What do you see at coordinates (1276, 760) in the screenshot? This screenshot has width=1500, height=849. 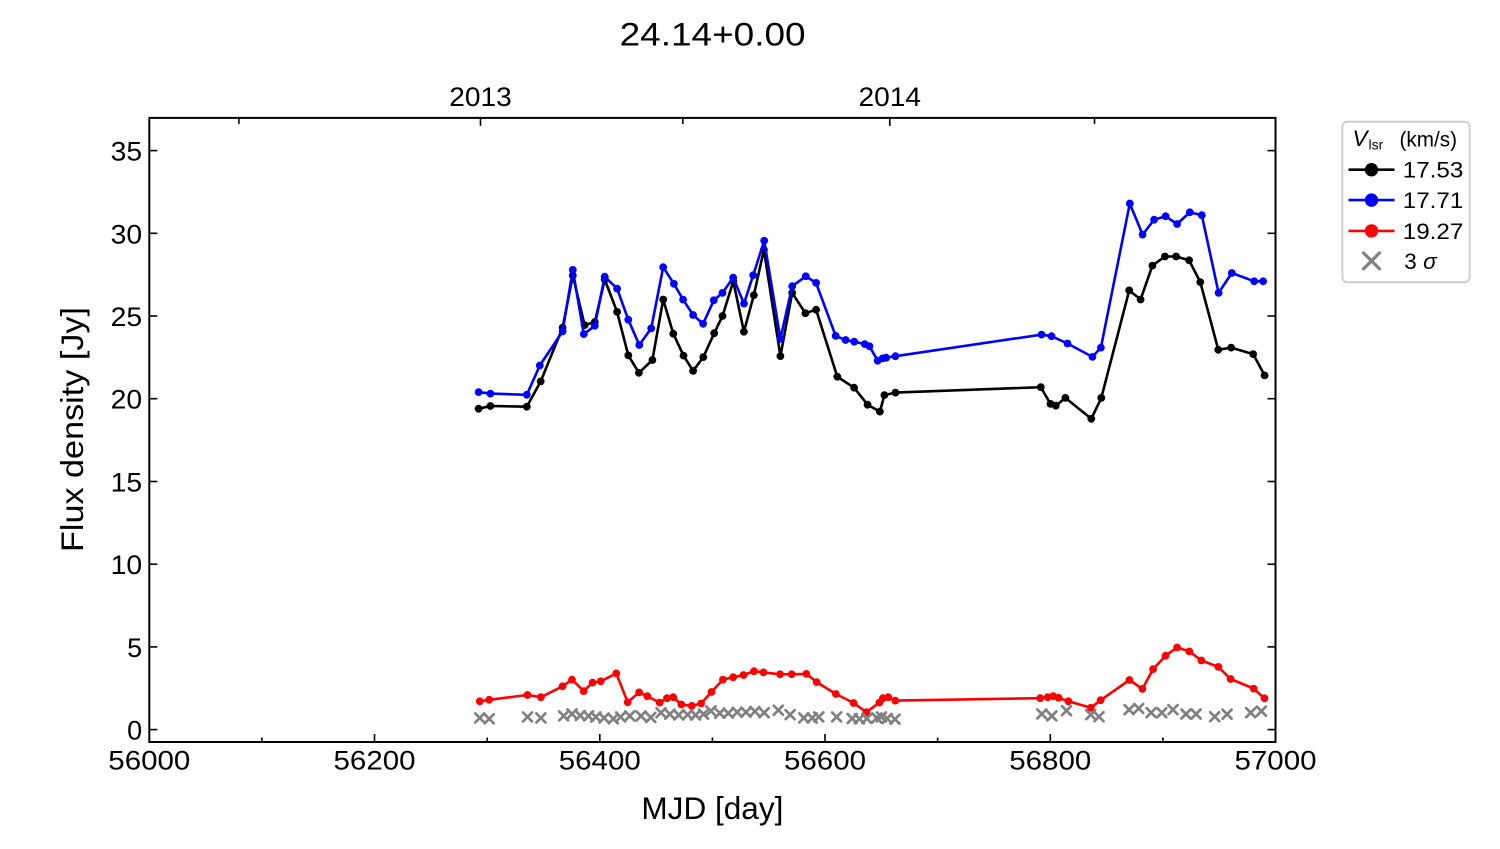 I see `svg-text: 57000` at bounding box center [1276, 760].